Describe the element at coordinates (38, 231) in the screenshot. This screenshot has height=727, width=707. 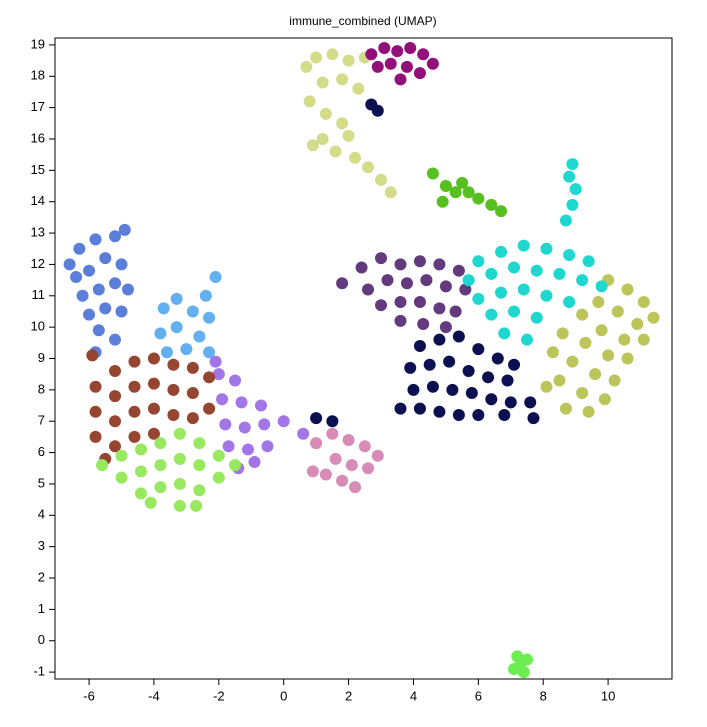
I see `y-tick-label: 13` at that location.